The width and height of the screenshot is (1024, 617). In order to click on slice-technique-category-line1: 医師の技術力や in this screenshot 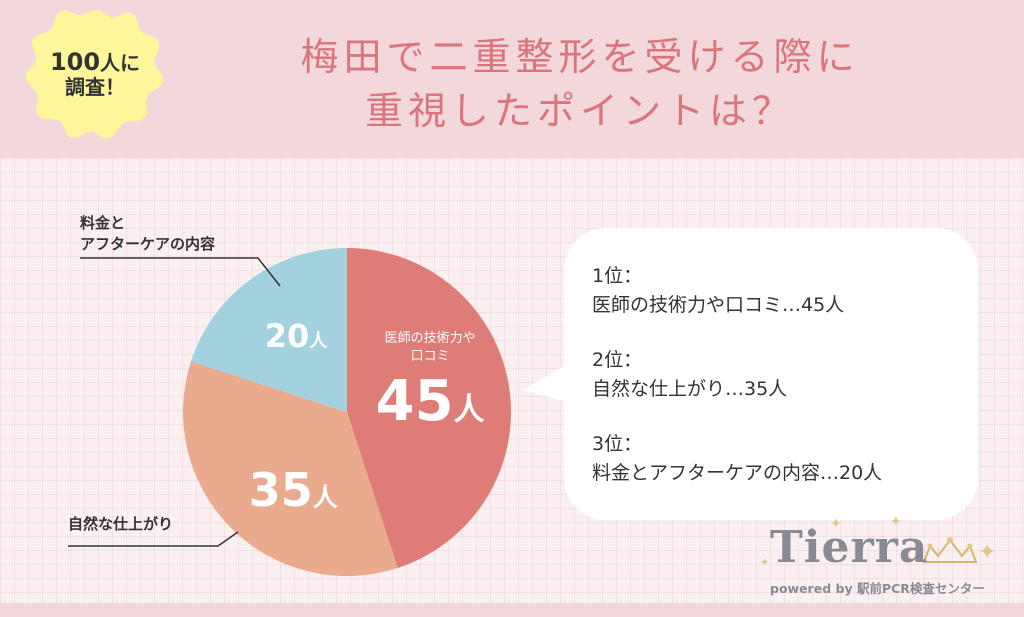, I will do `click(430, 338)`.